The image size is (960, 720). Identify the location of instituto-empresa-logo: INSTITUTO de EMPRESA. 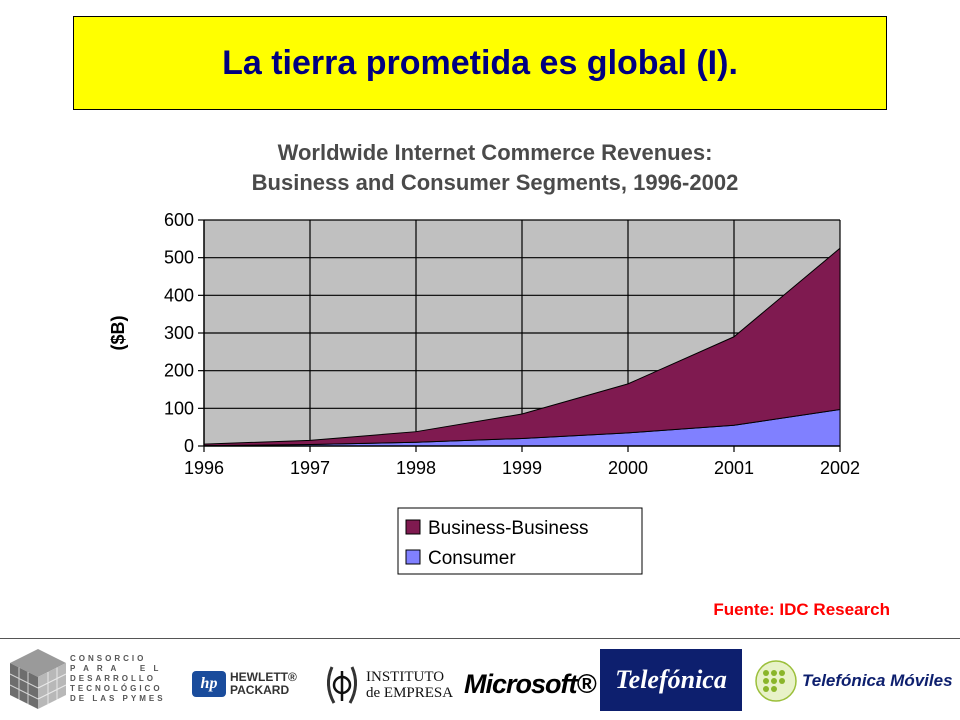
(387, 685).